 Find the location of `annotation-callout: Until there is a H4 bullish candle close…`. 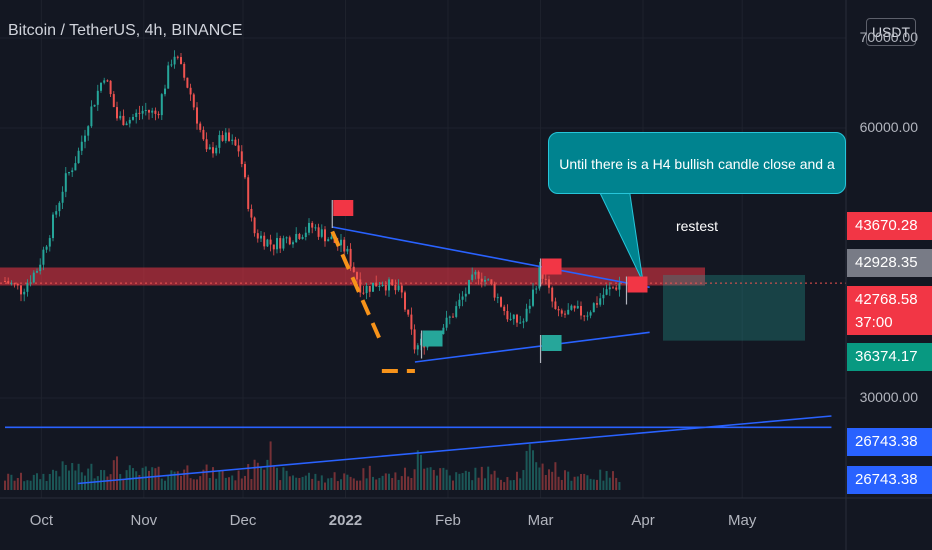

annotation-callout: Until there is a H4 bullish candle close… is located at coordinates (697, 183).